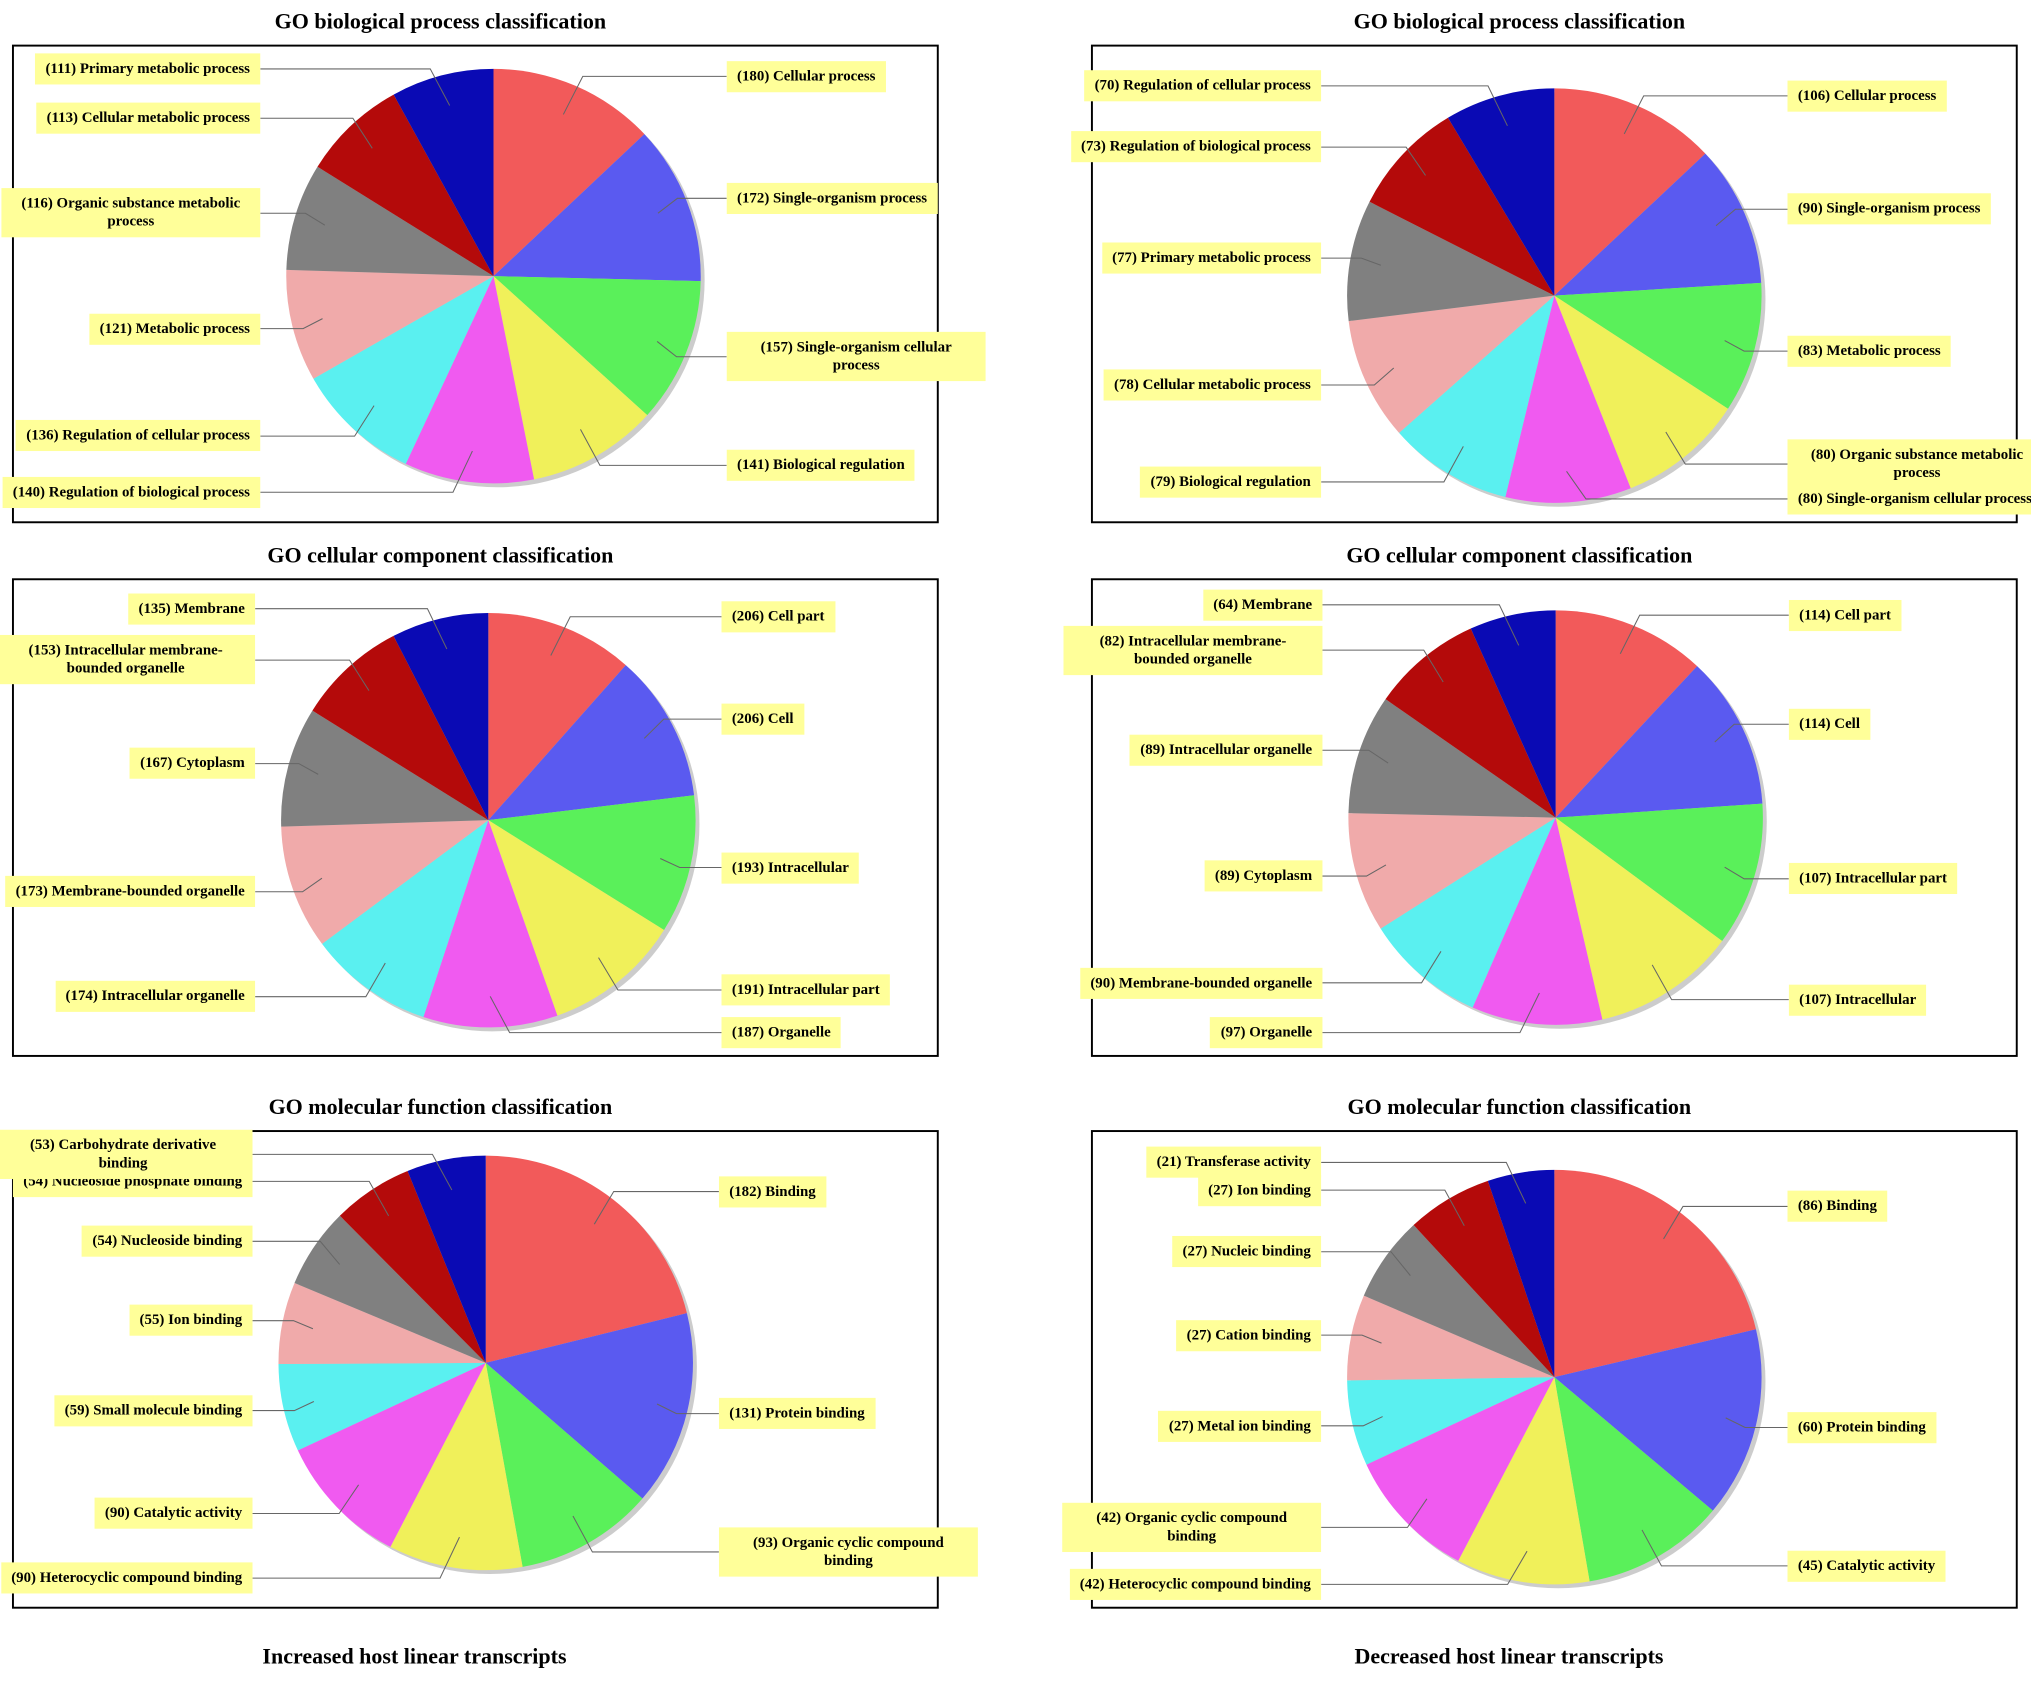 The width and height of the screenshot is (2031, 1687). I want to click on label-box: (191) Intracellular part, so click(806, 990).